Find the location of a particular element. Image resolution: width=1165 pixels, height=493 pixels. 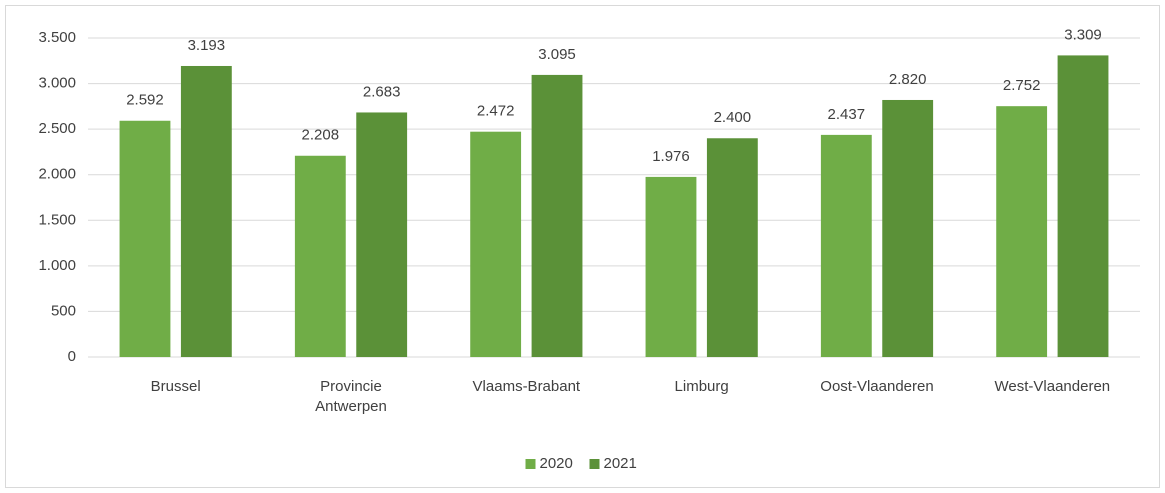

x-tick-label: Provincie Antwerpen is located at coordinates (351, 396).